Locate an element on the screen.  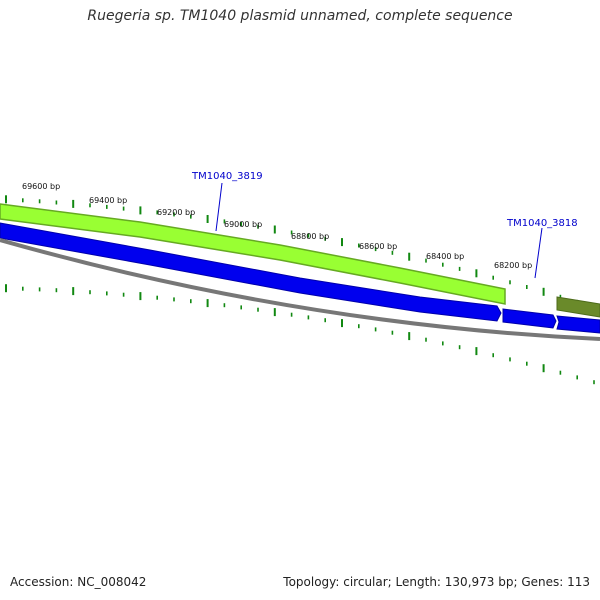
accession-text: Accession: NC_008042 is located at coordinates (78, 582).